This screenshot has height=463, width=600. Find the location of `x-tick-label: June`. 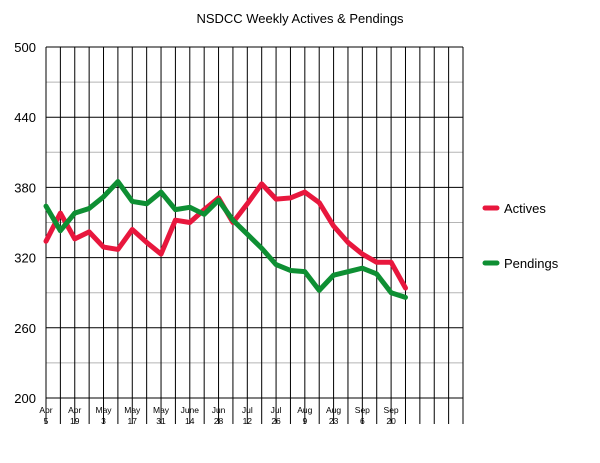

x-tick-label: June is located at coordinates (190, 410).